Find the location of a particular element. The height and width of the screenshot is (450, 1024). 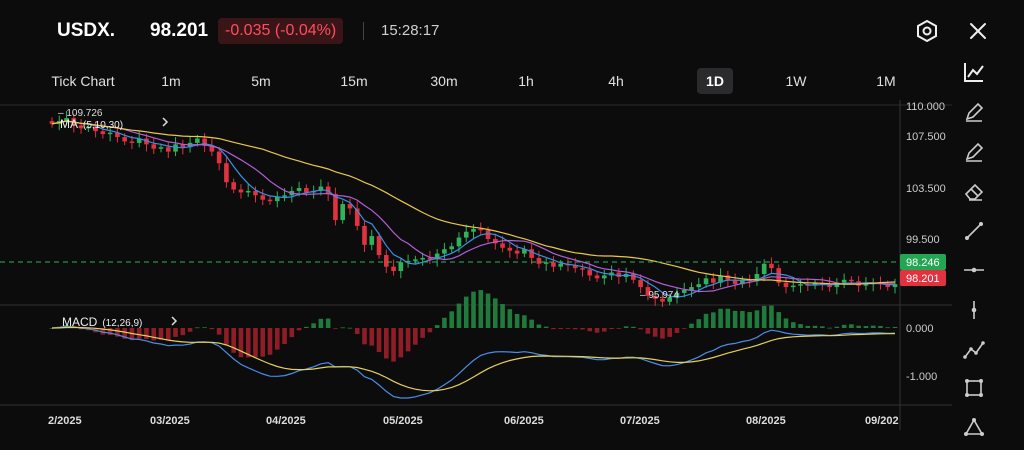

tab-1d: 1D is located at coordinates (715, 81).